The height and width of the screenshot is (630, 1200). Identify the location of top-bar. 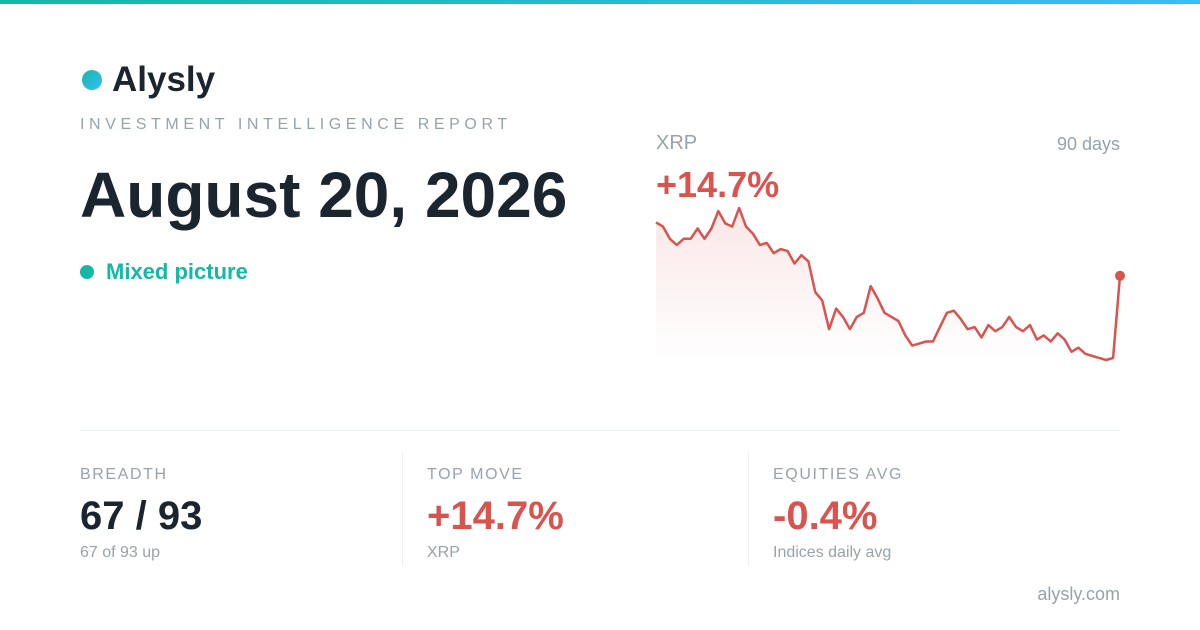
(600, 2).